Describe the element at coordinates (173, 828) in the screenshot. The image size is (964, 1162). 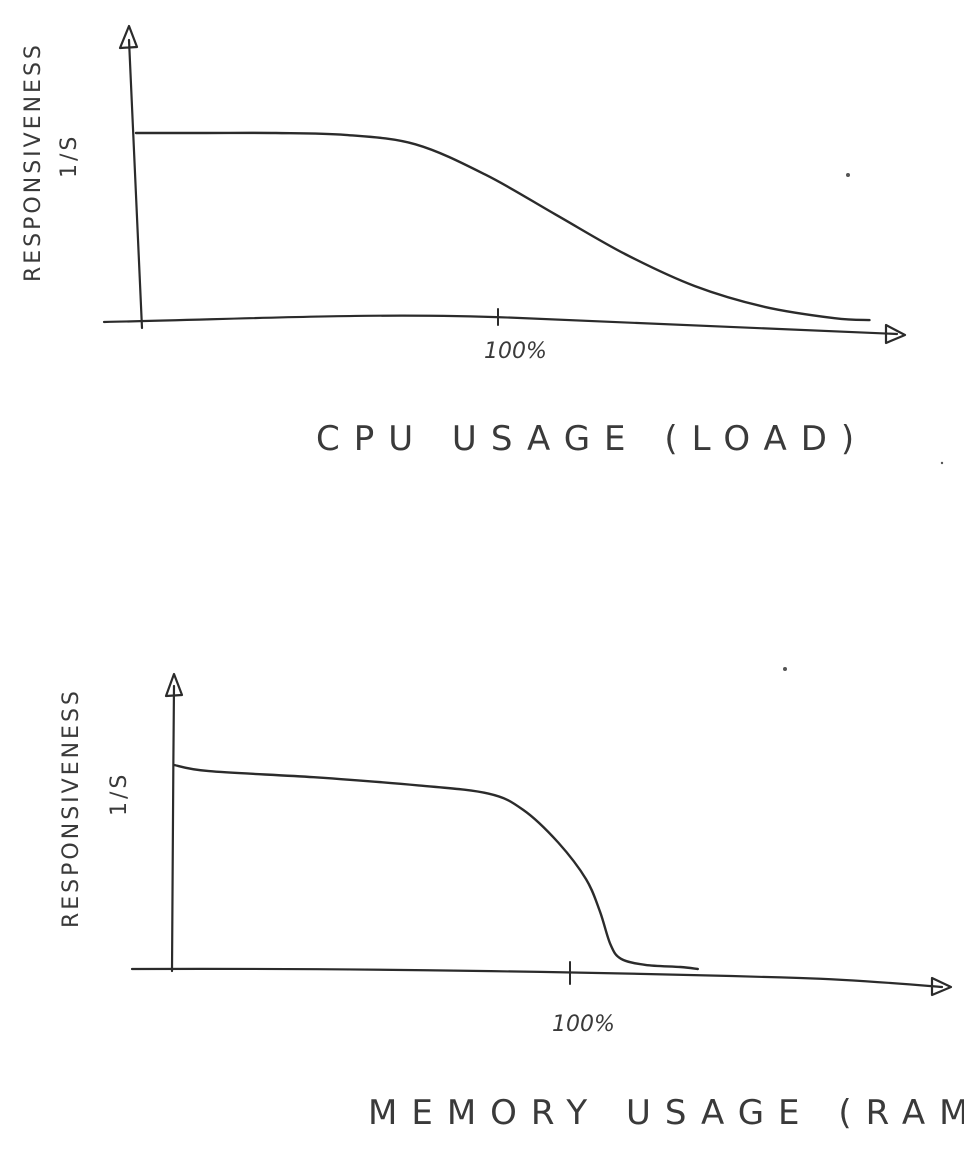
I see `memory-y-axis` at that location.